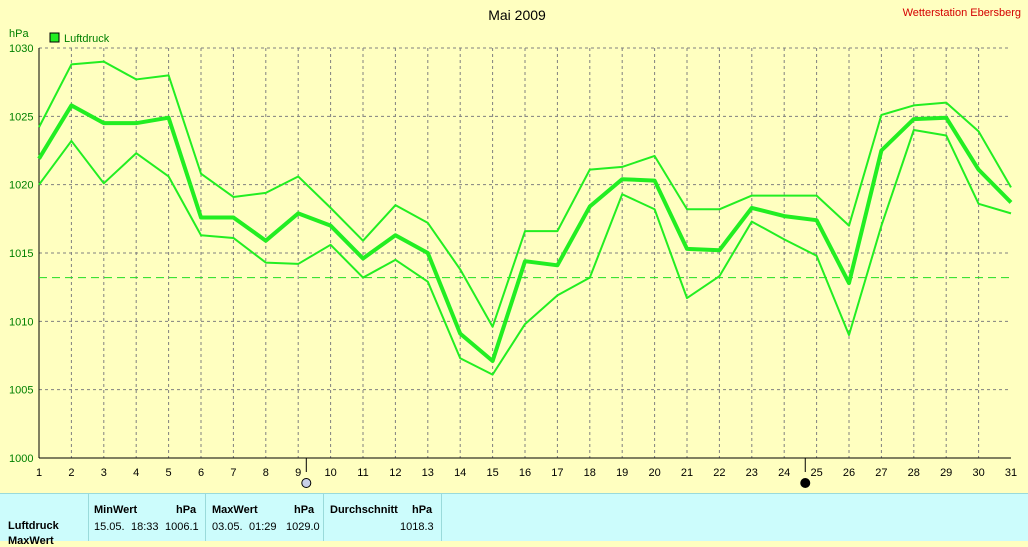  What do you see at coordinates (557, 473) in the screenshot?
I see `x-tick-label: 17` at bounding box center [557, 473].